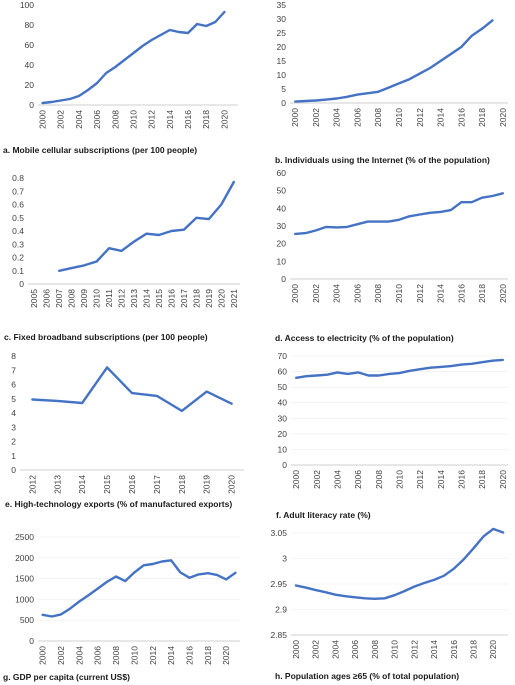 This screenshot has height=685, width=515. What do you see at coordinates (61, 655) in the screenshot?
I see `x-tick-label-g-1: 2002` at bounding box center [61, 655].